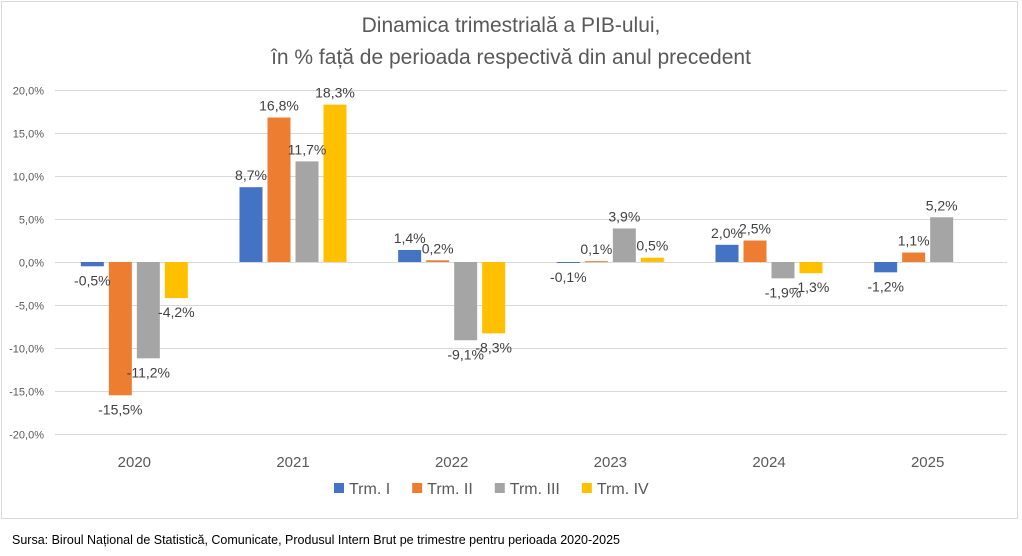  I want to click on data-label: -1,9%, so click(783, 292).